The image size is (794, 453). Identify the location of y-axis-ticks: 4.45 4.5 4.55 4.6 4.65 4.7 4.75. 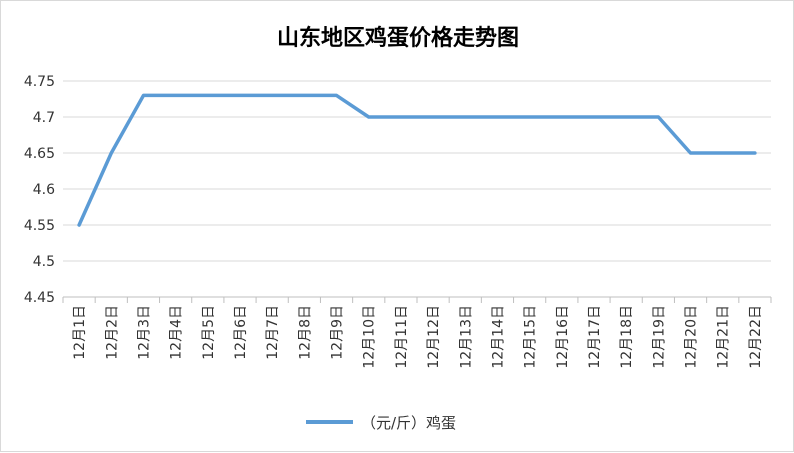
(39, 190).